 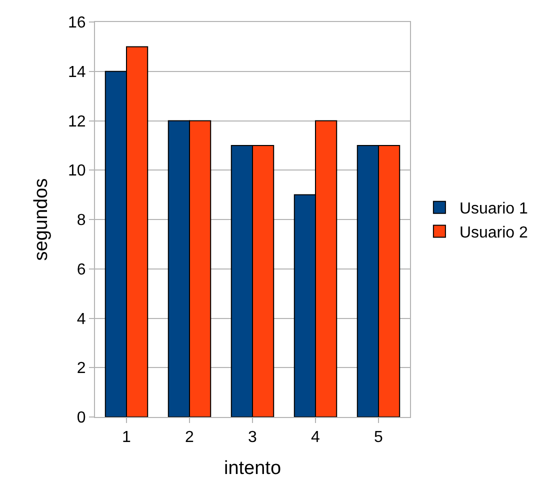 I want to click on y-tick-label: 10, so click(x=77, y=171).